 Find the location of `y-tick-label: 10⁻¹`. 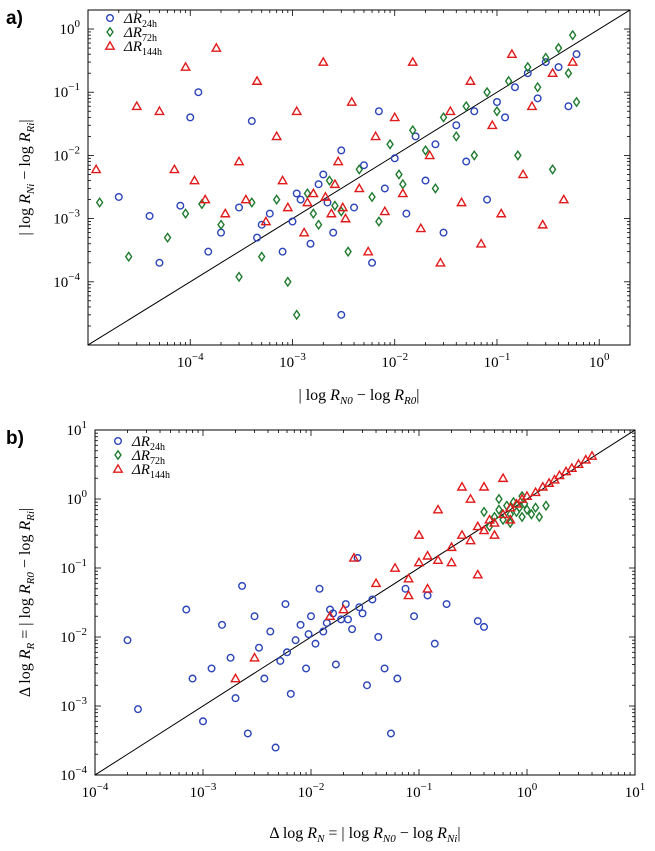

y-tick-label: 10⁻¹ is located at coordinates (73, 567).